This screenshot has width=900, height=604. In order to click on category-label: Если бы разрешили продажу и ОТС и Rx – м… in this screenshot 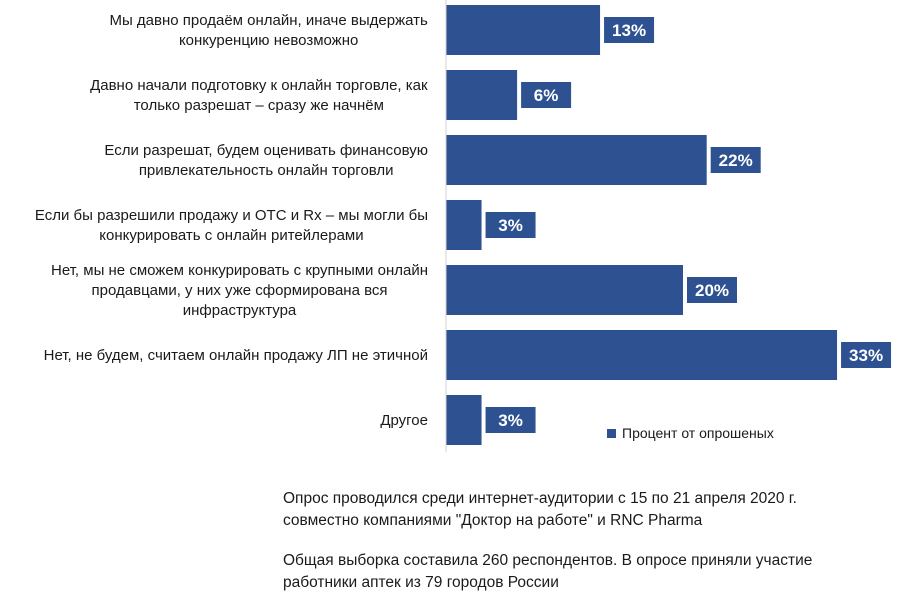, I will do `click(231, 225)`.